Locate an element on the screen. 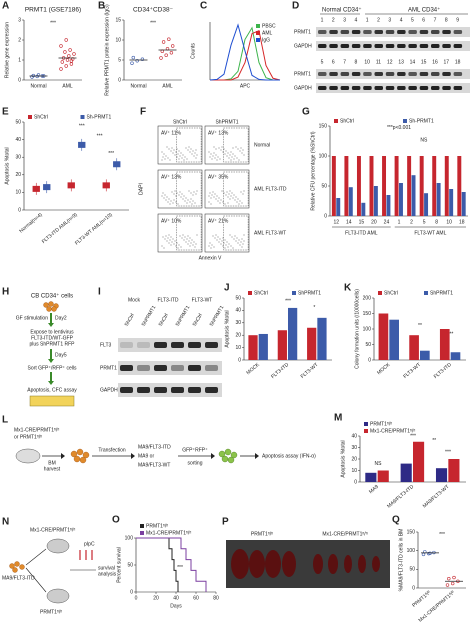 The image size is (472, 627). group-label: Mx1-CRE/PRMT1ᶠˡ/ᶠˡ is located at coordinates (344, 534).